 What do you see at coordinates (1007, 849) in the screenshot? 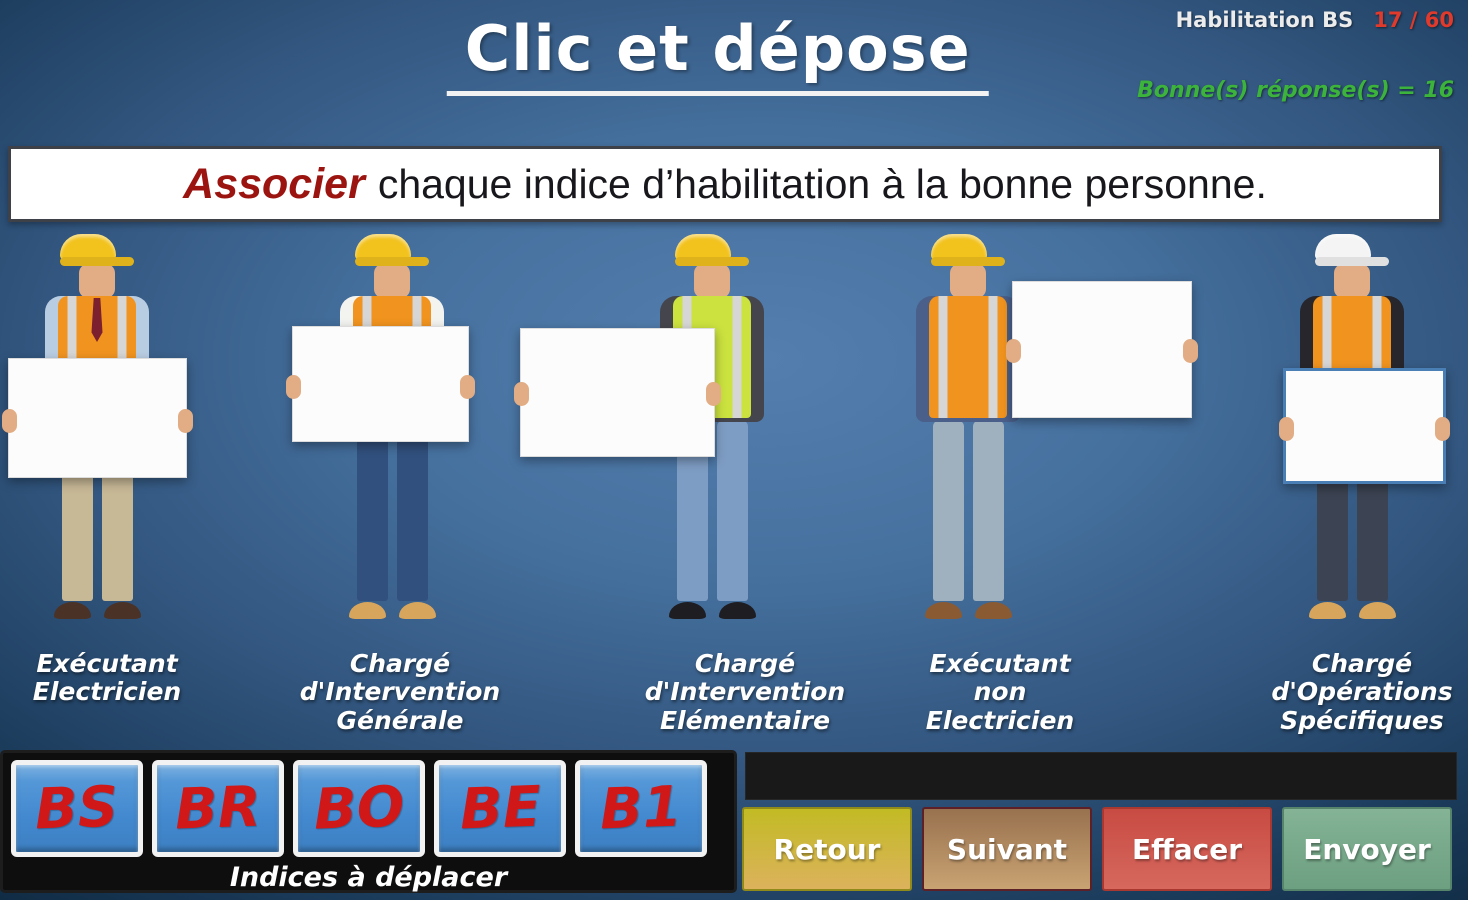
I see `suivant-button: Suivant` at bounding box center [1007, 849].